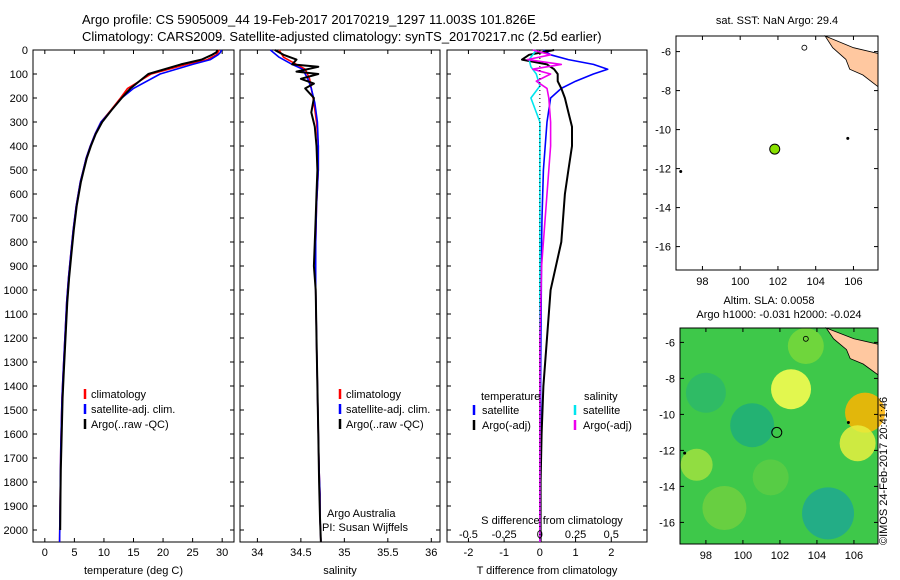  I want to click on top-axis-label: S difference from climatology, so click(552, 521).